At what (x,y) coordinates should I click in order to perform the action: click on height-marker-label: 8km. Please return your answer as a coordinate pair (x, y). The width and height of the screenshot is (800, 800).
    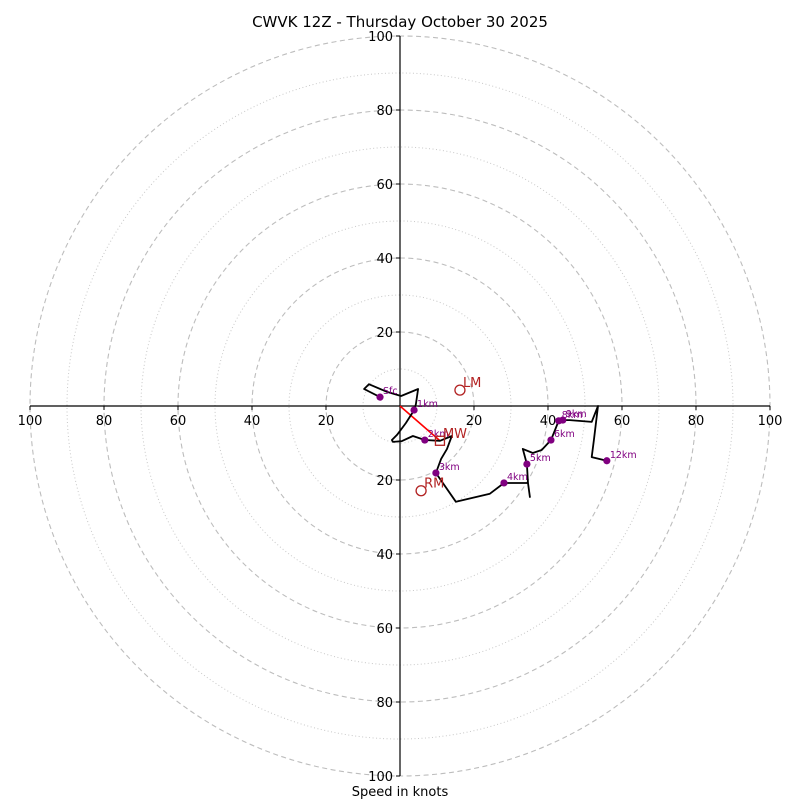
    Looking at the image, I should click on (572, 415).